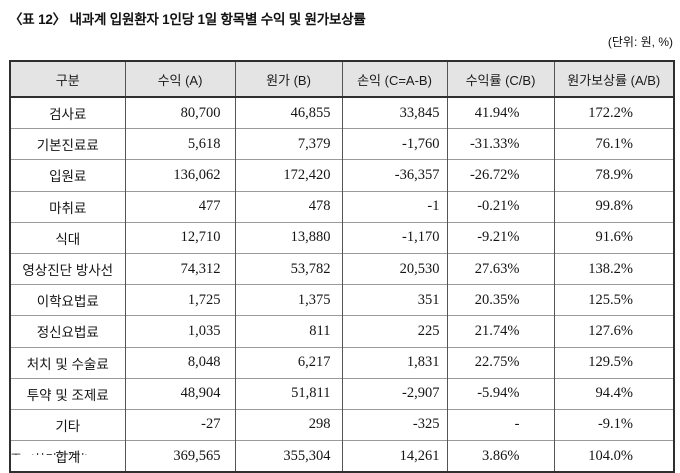  I want to click on table-row: 합계 369,565 355,304 14,261 3.86% 104.0%, so click(342, 456).